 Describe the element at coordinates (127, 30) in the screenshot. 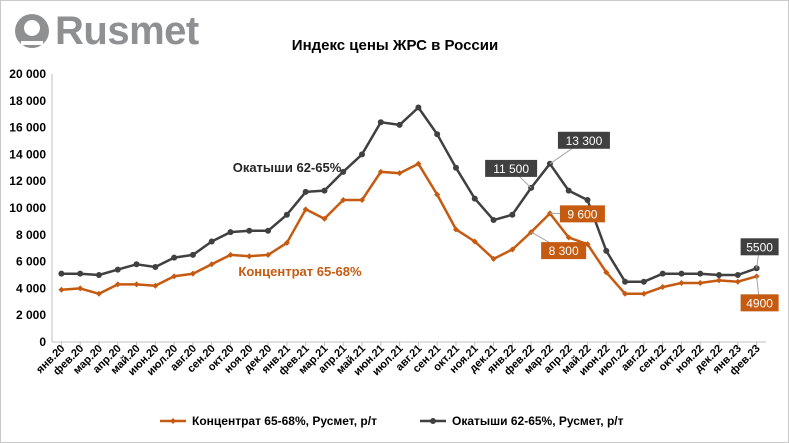

I see `logo-text: Rusmet` at that location.